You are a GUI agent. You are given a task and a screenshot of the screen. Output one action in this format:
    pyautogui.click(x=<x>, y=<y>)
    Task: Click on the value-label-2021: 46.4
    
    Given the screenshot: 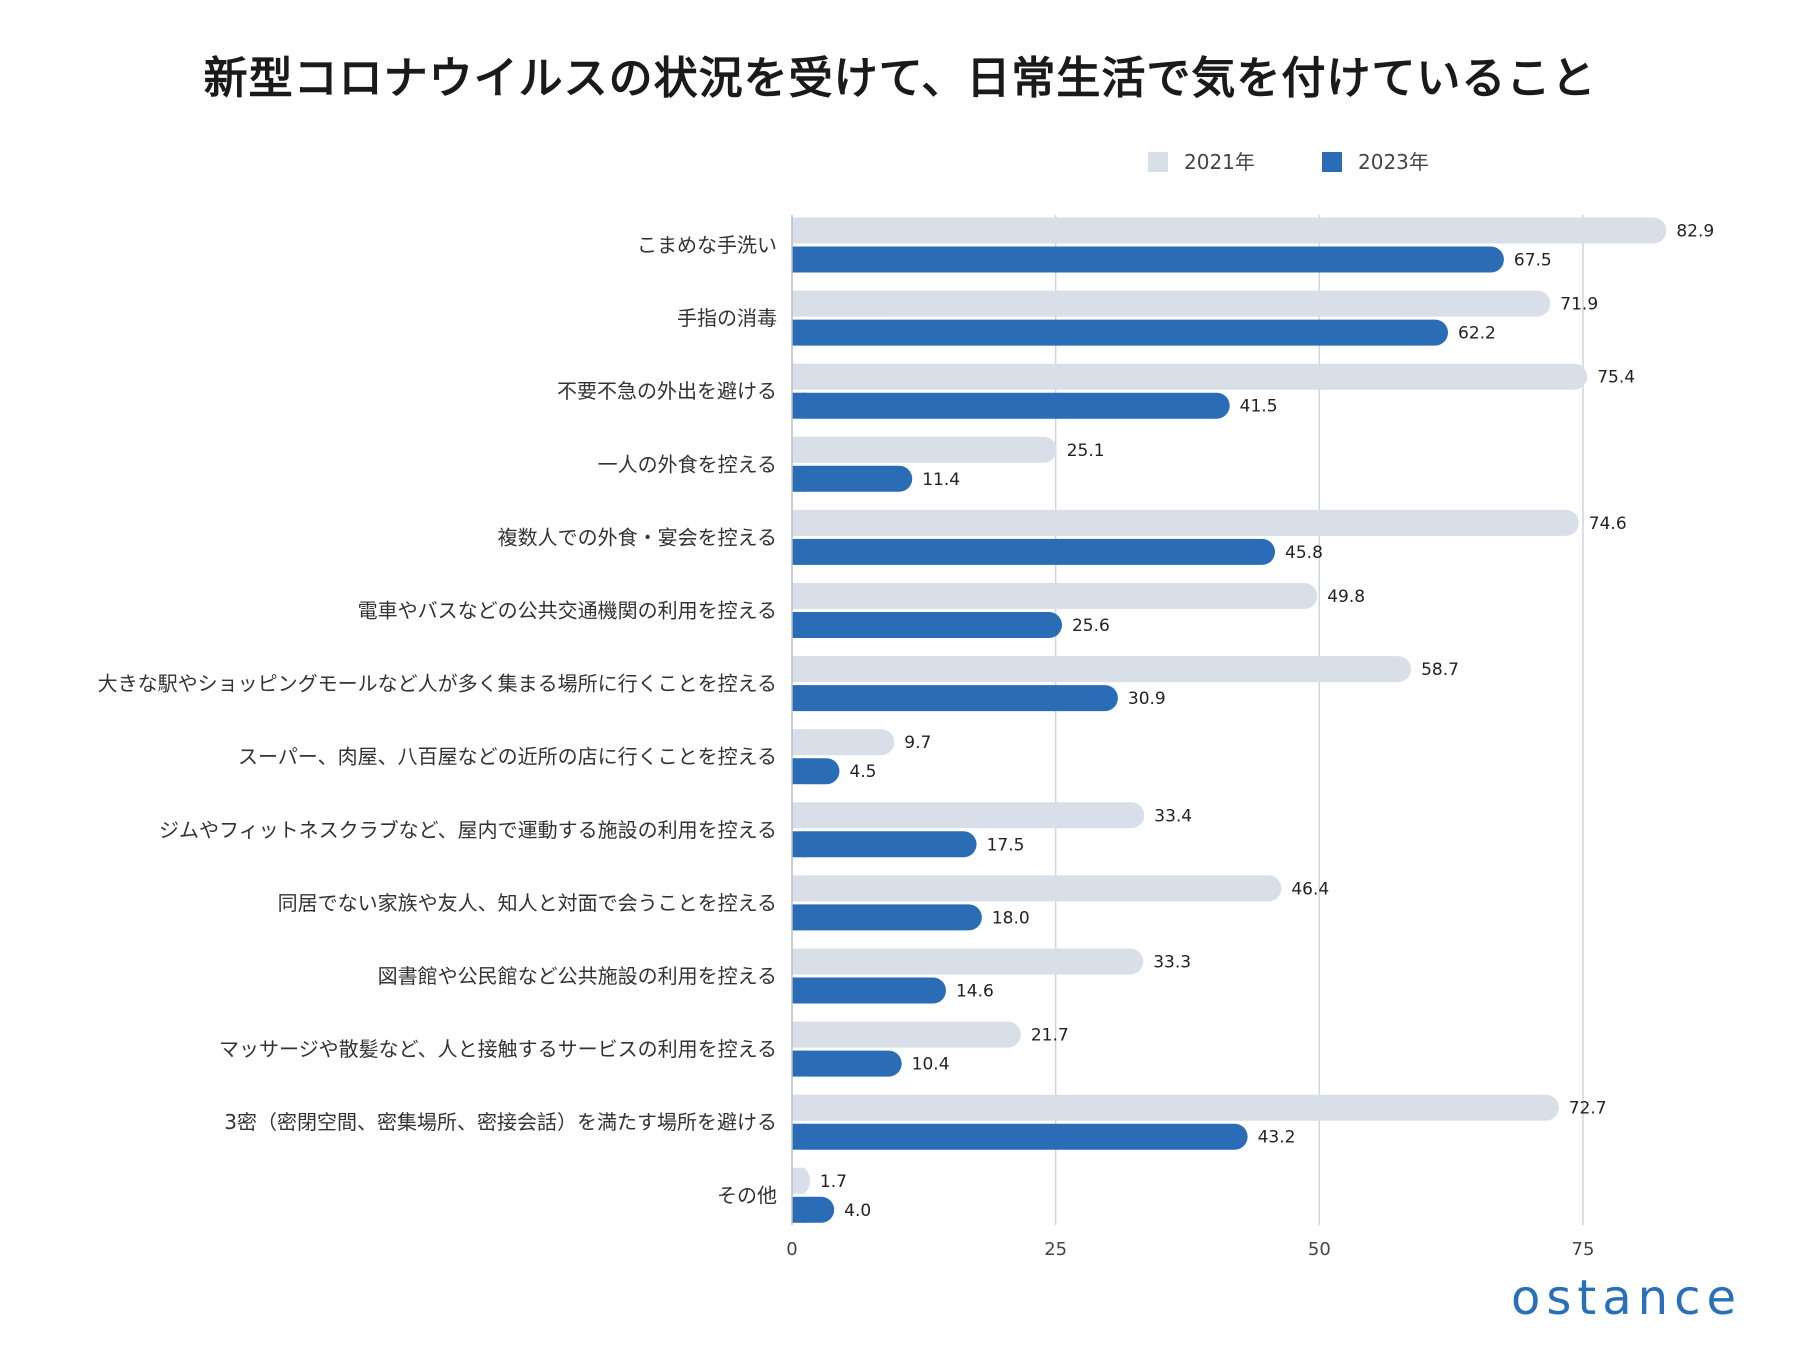 What is the action you would take?
    pyautogui.click(x=1310, y=889)
    